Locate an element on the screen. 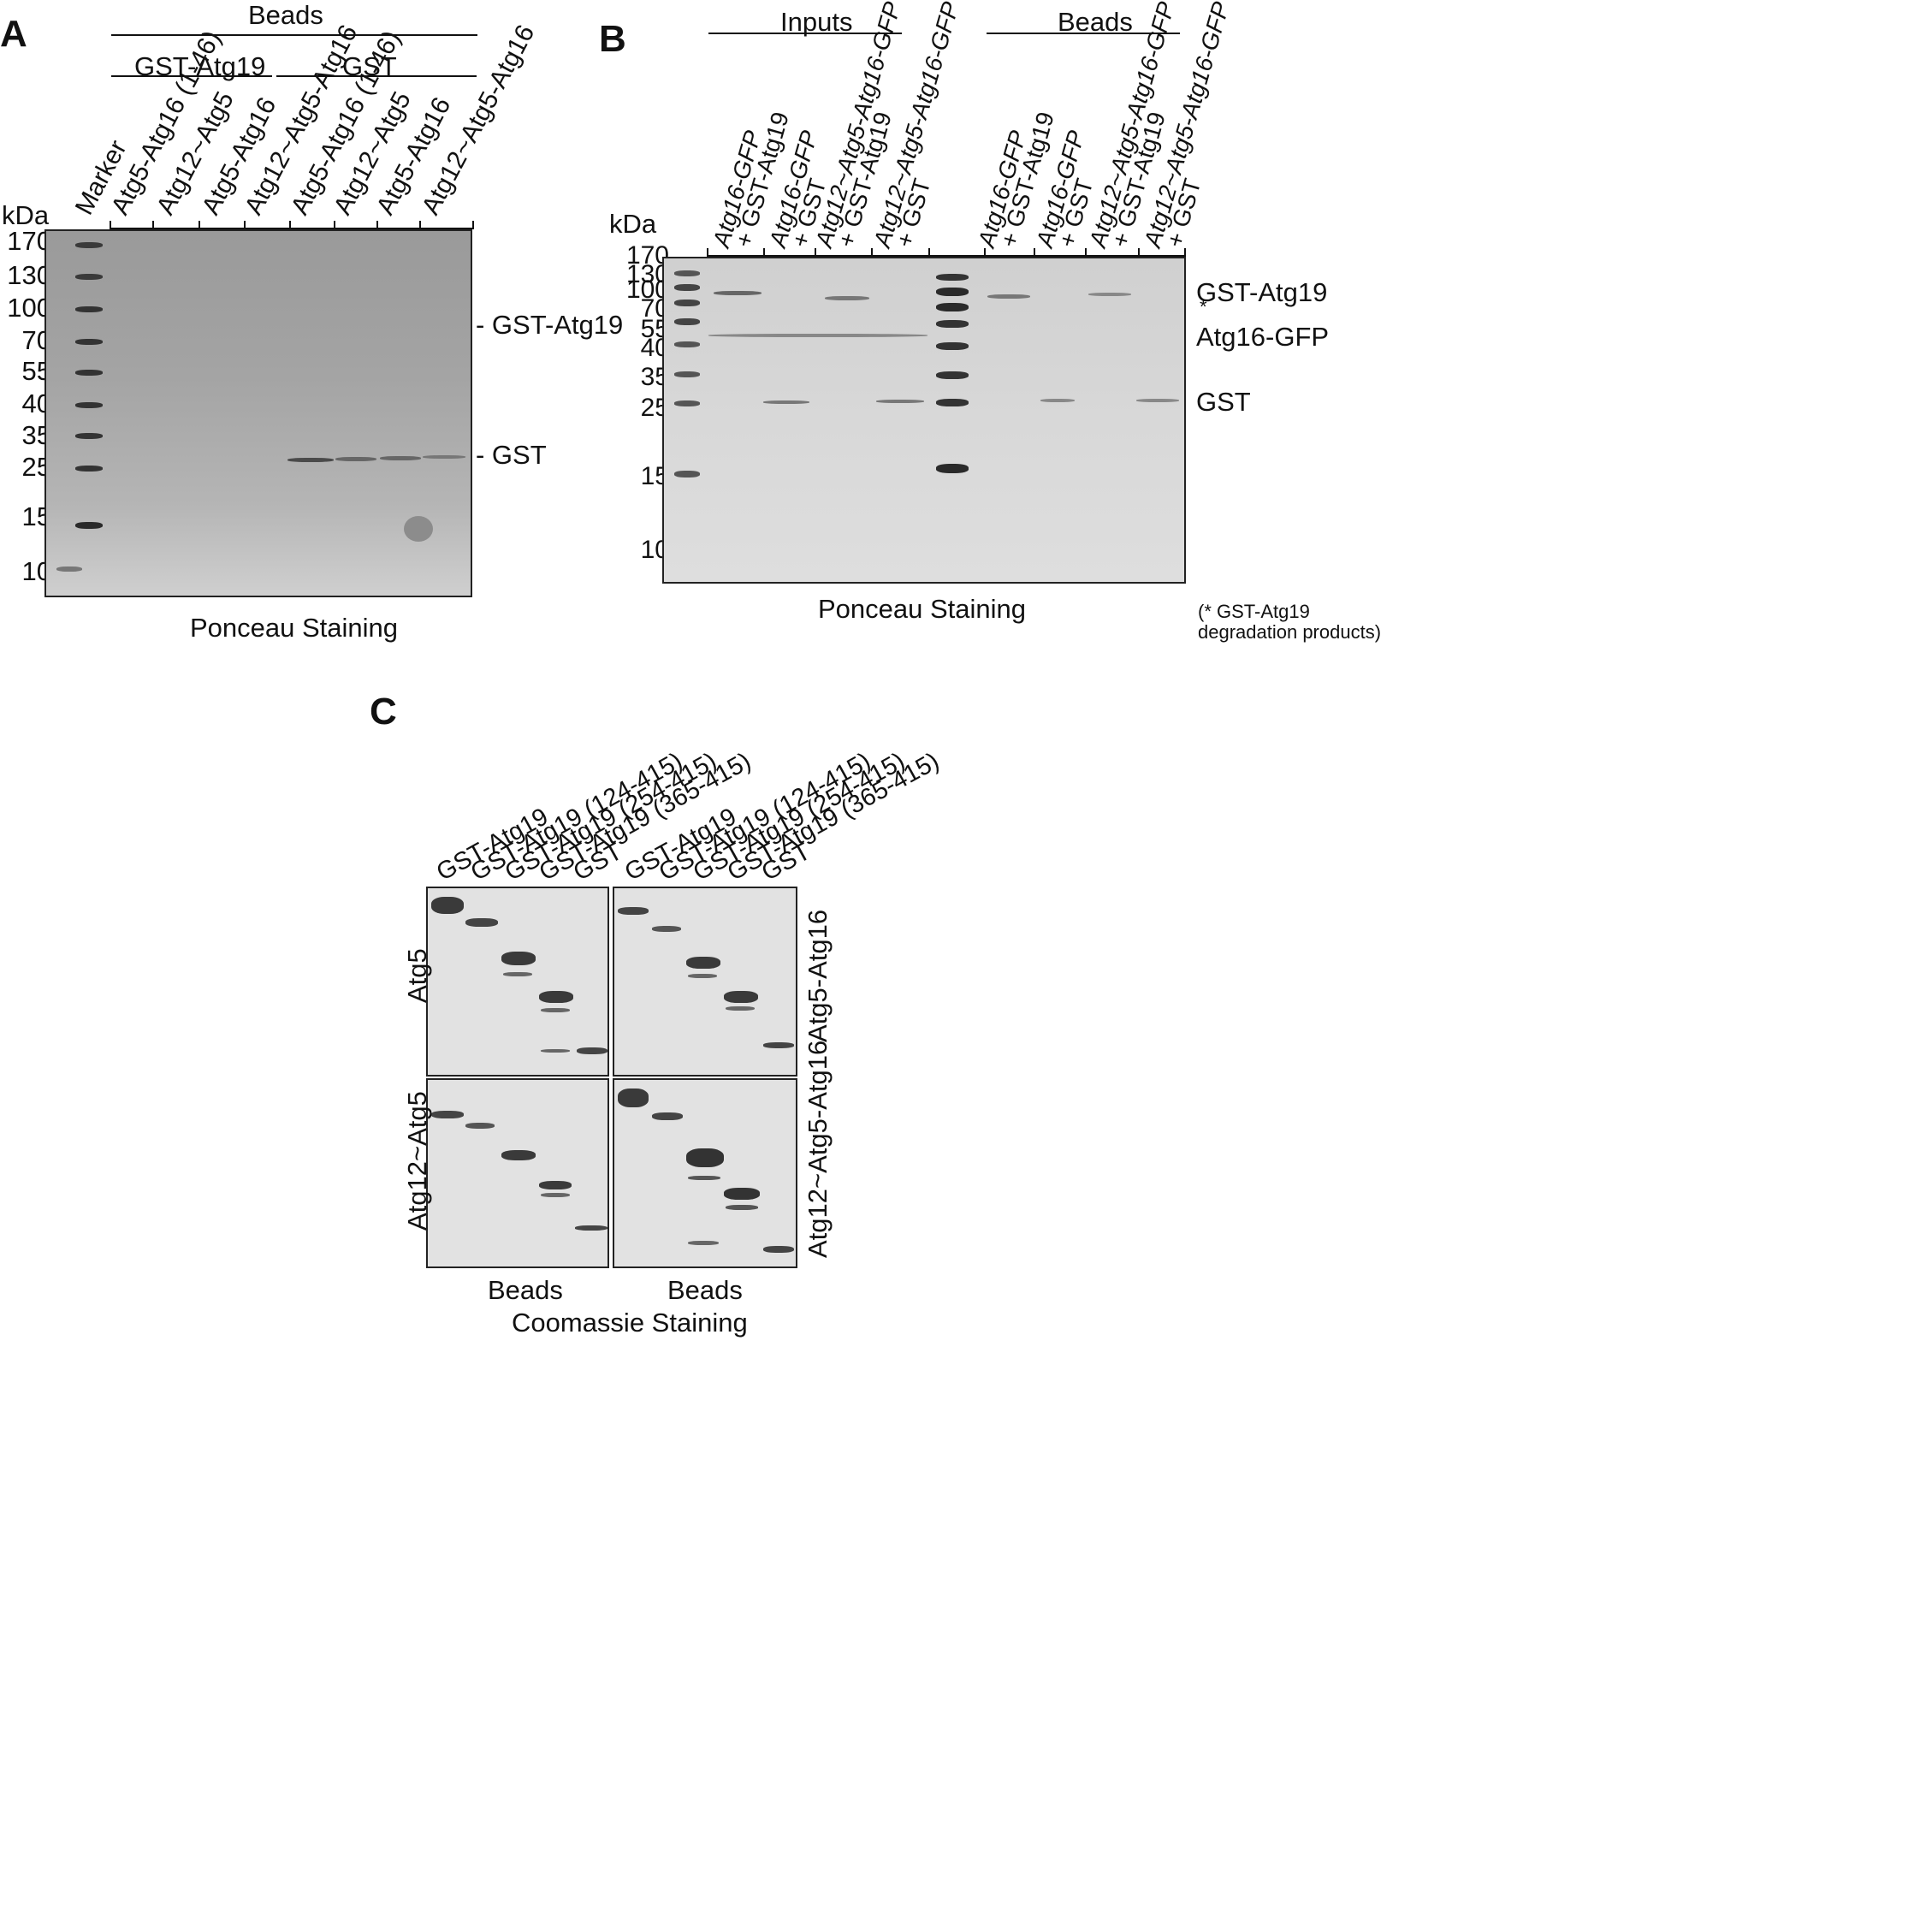 Image resolution: width=1932 pixels, height=1916 pixels. panel-a-kda-label: kDa is located at coordinates (26, 215).